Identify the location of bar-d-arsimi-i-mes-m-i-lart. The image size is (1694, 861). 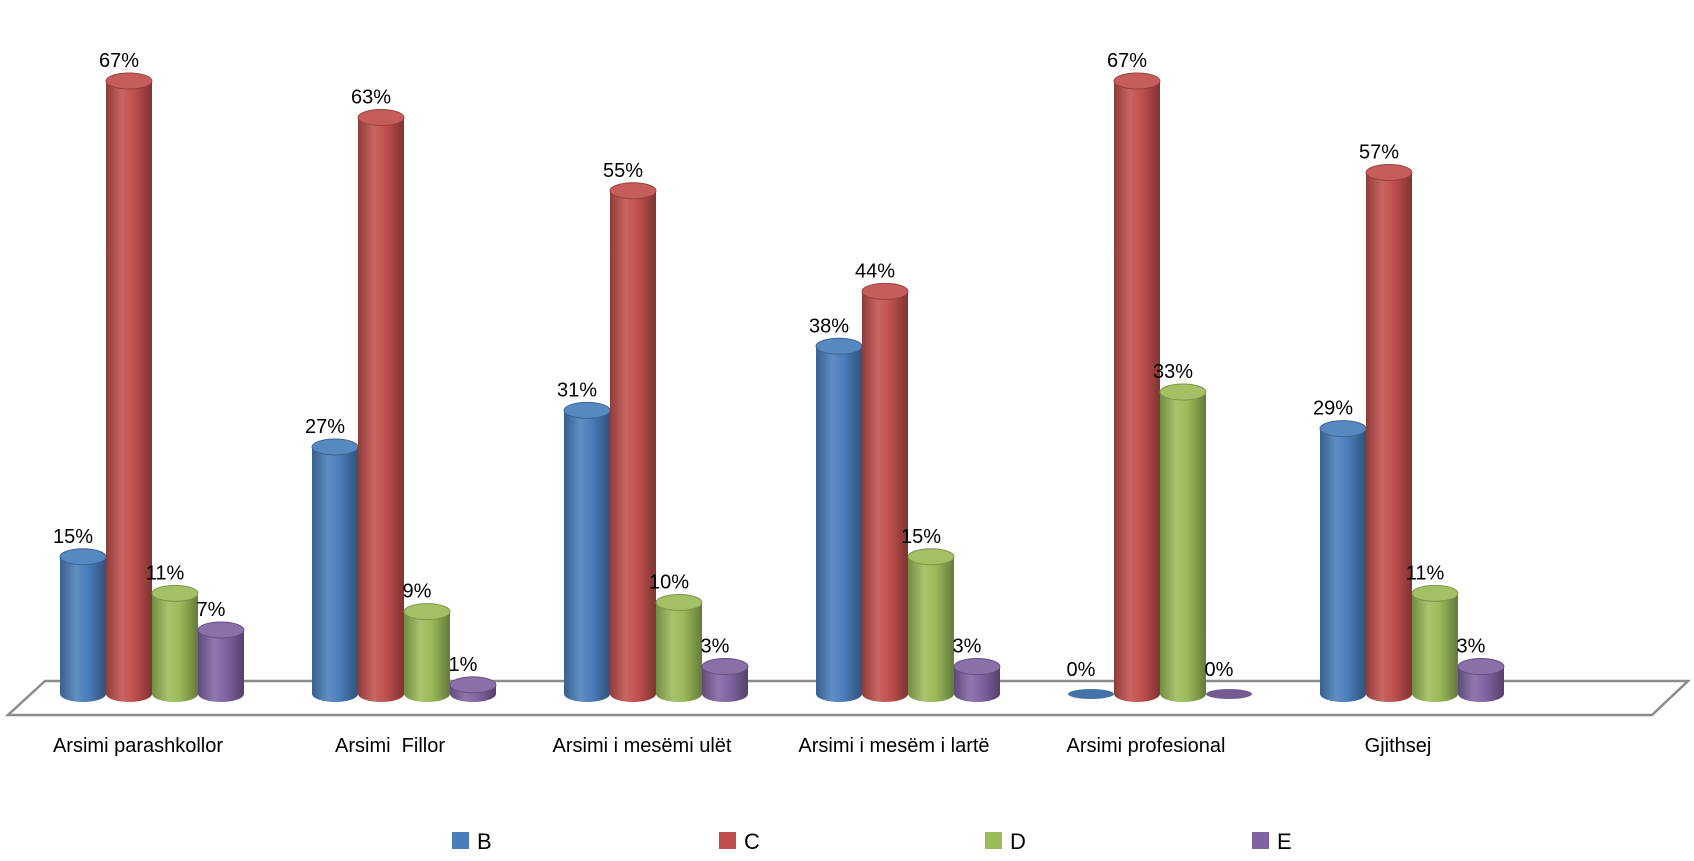
(931, 629).